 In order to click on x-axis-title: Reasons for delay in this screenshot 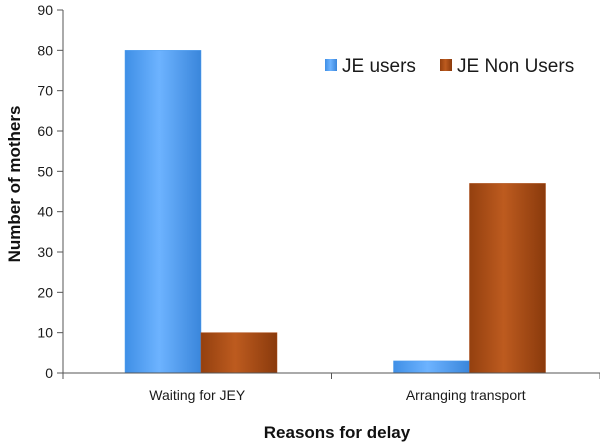, I will do `click(337, 432)`.